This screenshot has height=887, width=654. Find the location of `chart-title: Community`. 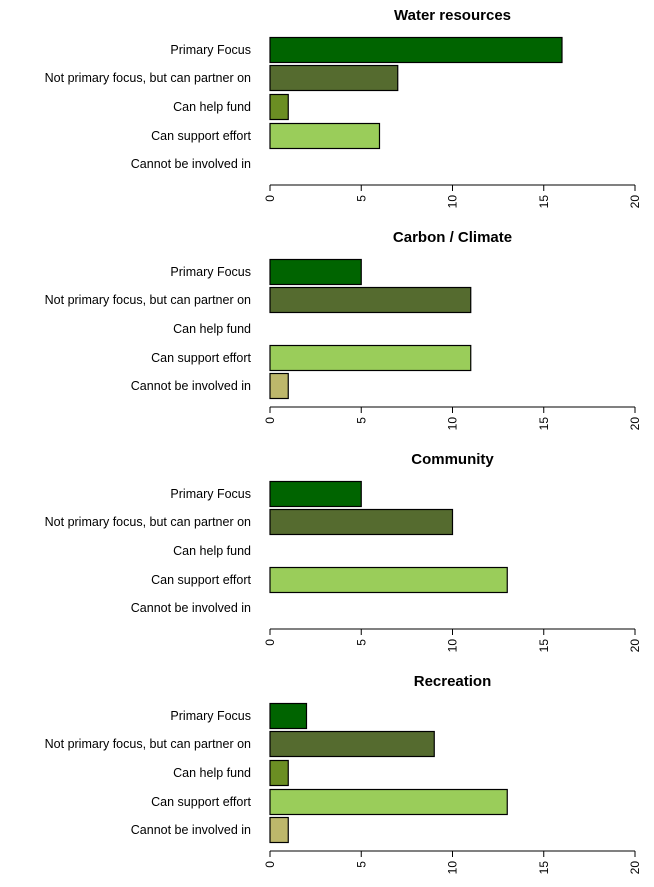

chart-title: Community is located at coordinates (452, 459).